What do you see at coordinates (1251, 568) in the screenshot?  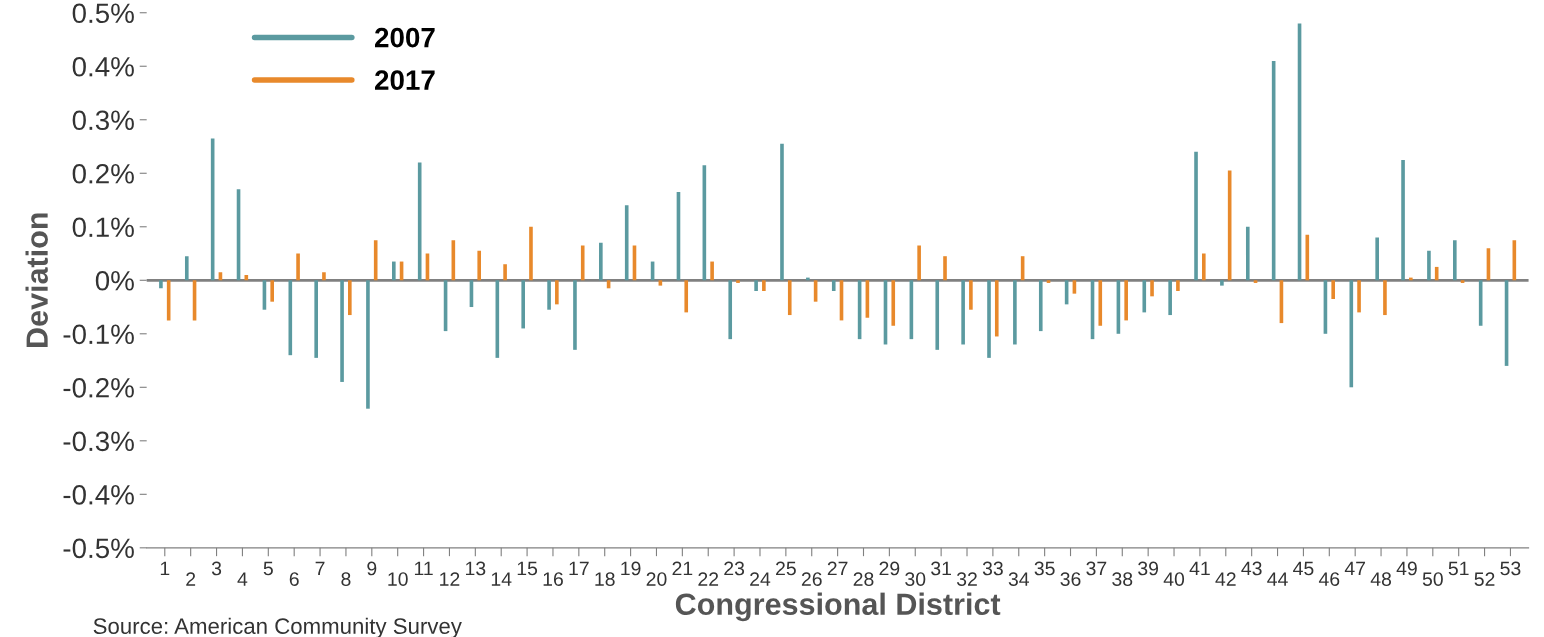 I see `x-tick-label: 43` at bounding box center [1251, 568].